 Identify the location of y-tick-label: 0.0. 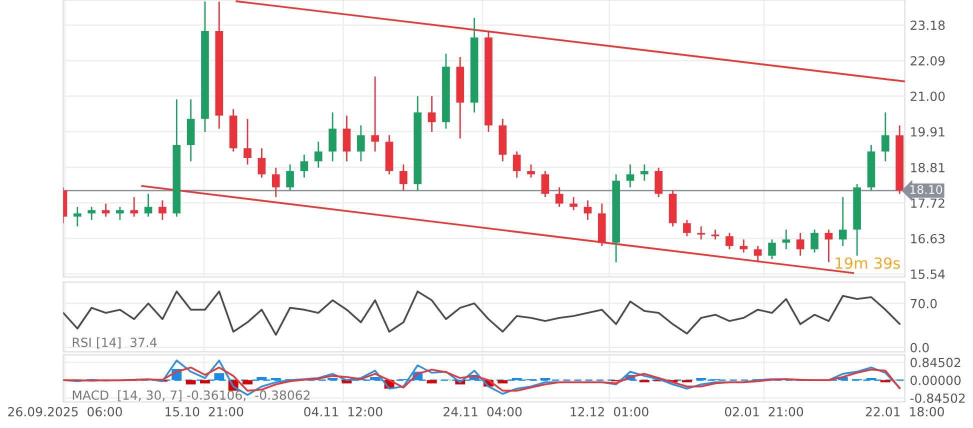
(919, 347).